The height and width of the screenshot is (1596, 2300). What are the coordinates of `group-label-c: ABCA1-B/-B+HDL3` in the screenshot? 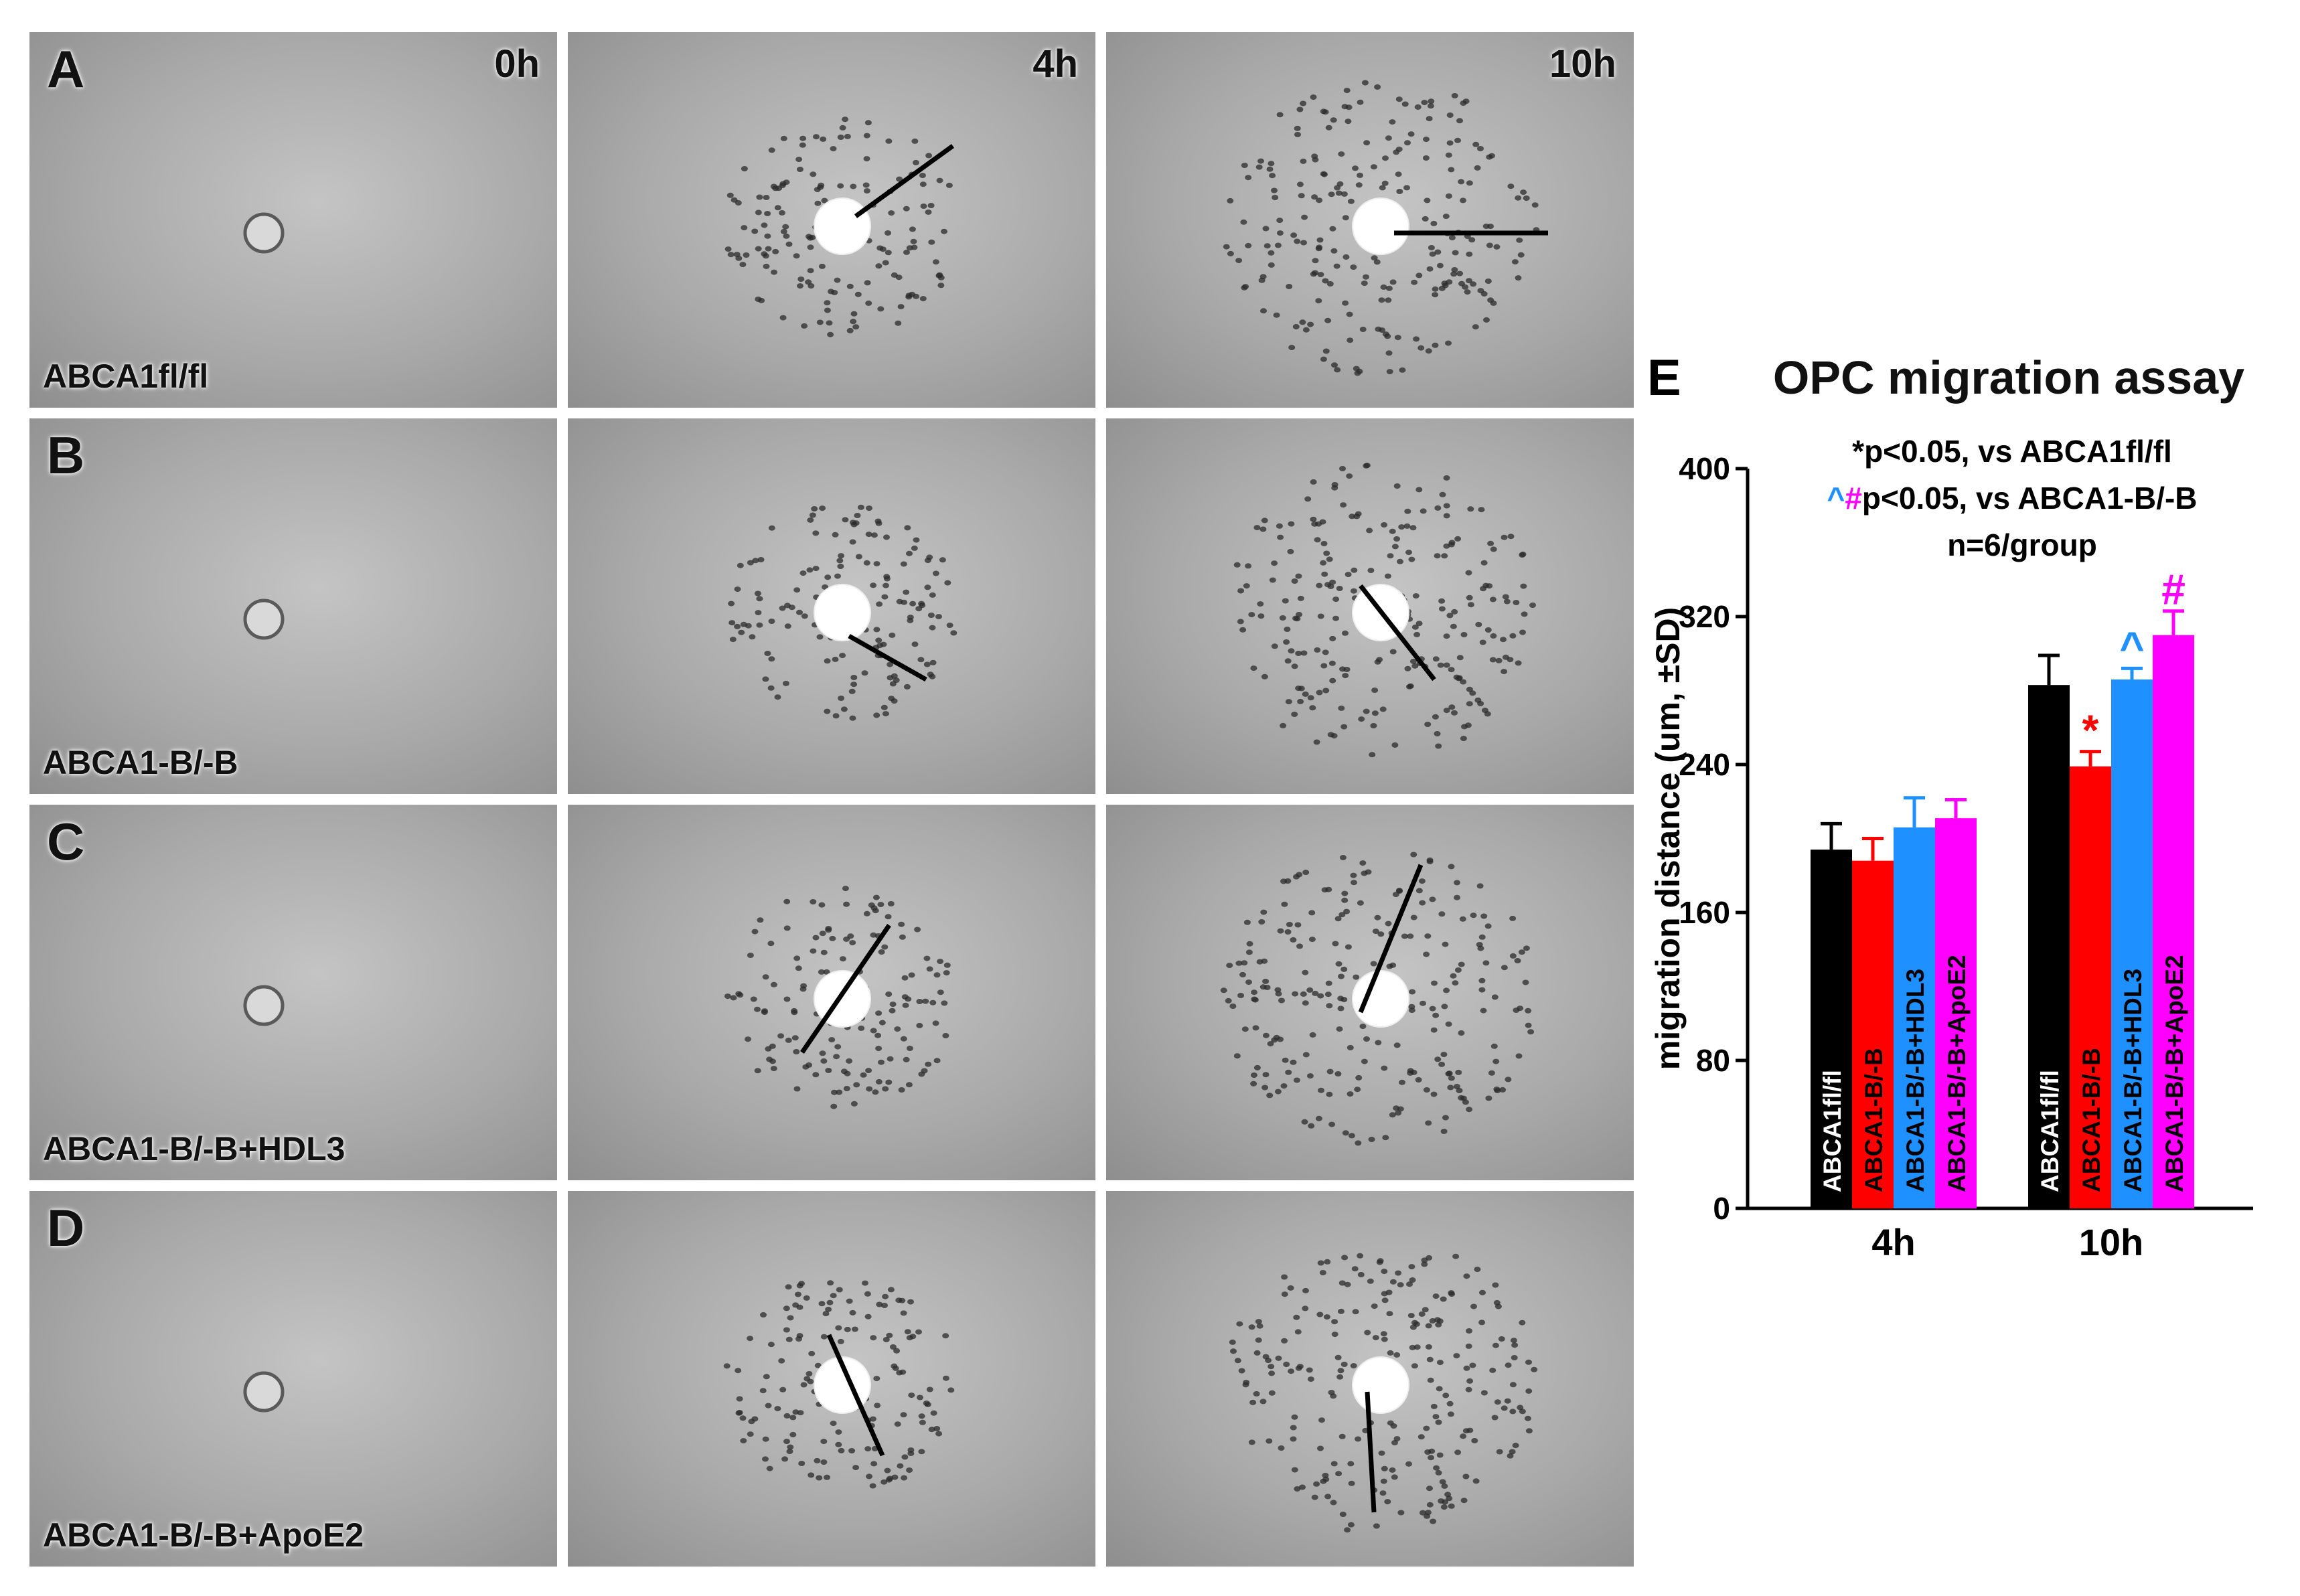 It's located at (194, 1149).